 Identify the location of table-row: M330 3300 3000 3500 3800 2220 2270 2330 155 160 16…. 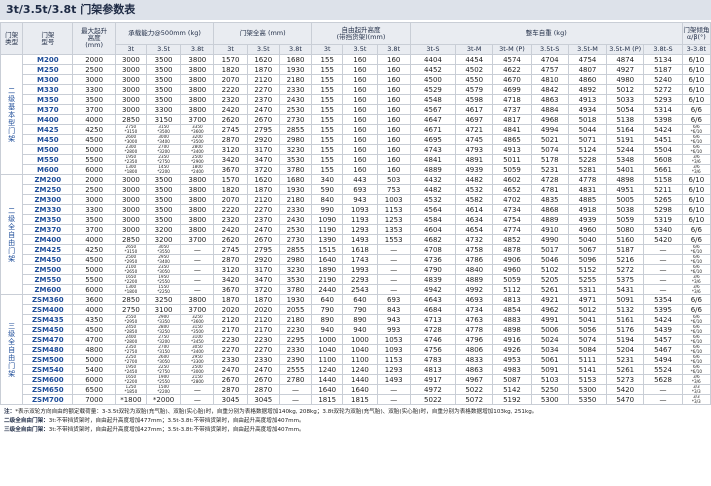
(356, 89).